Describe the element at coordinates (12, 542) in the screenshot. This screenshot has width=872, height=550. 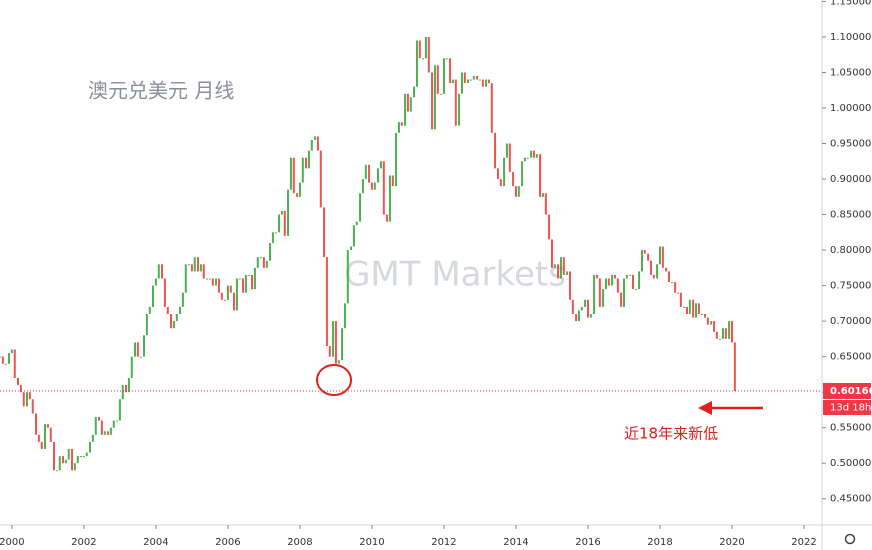
I see `x-tick-label: 2000` at that location.